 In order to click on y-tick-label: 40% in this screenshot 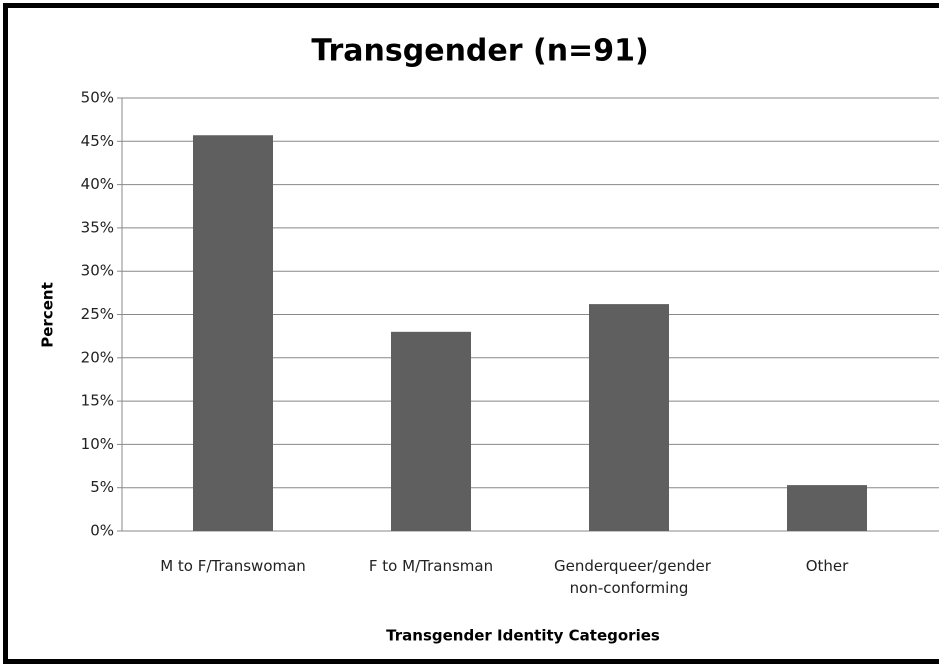, I will do `click(97, 184)`.